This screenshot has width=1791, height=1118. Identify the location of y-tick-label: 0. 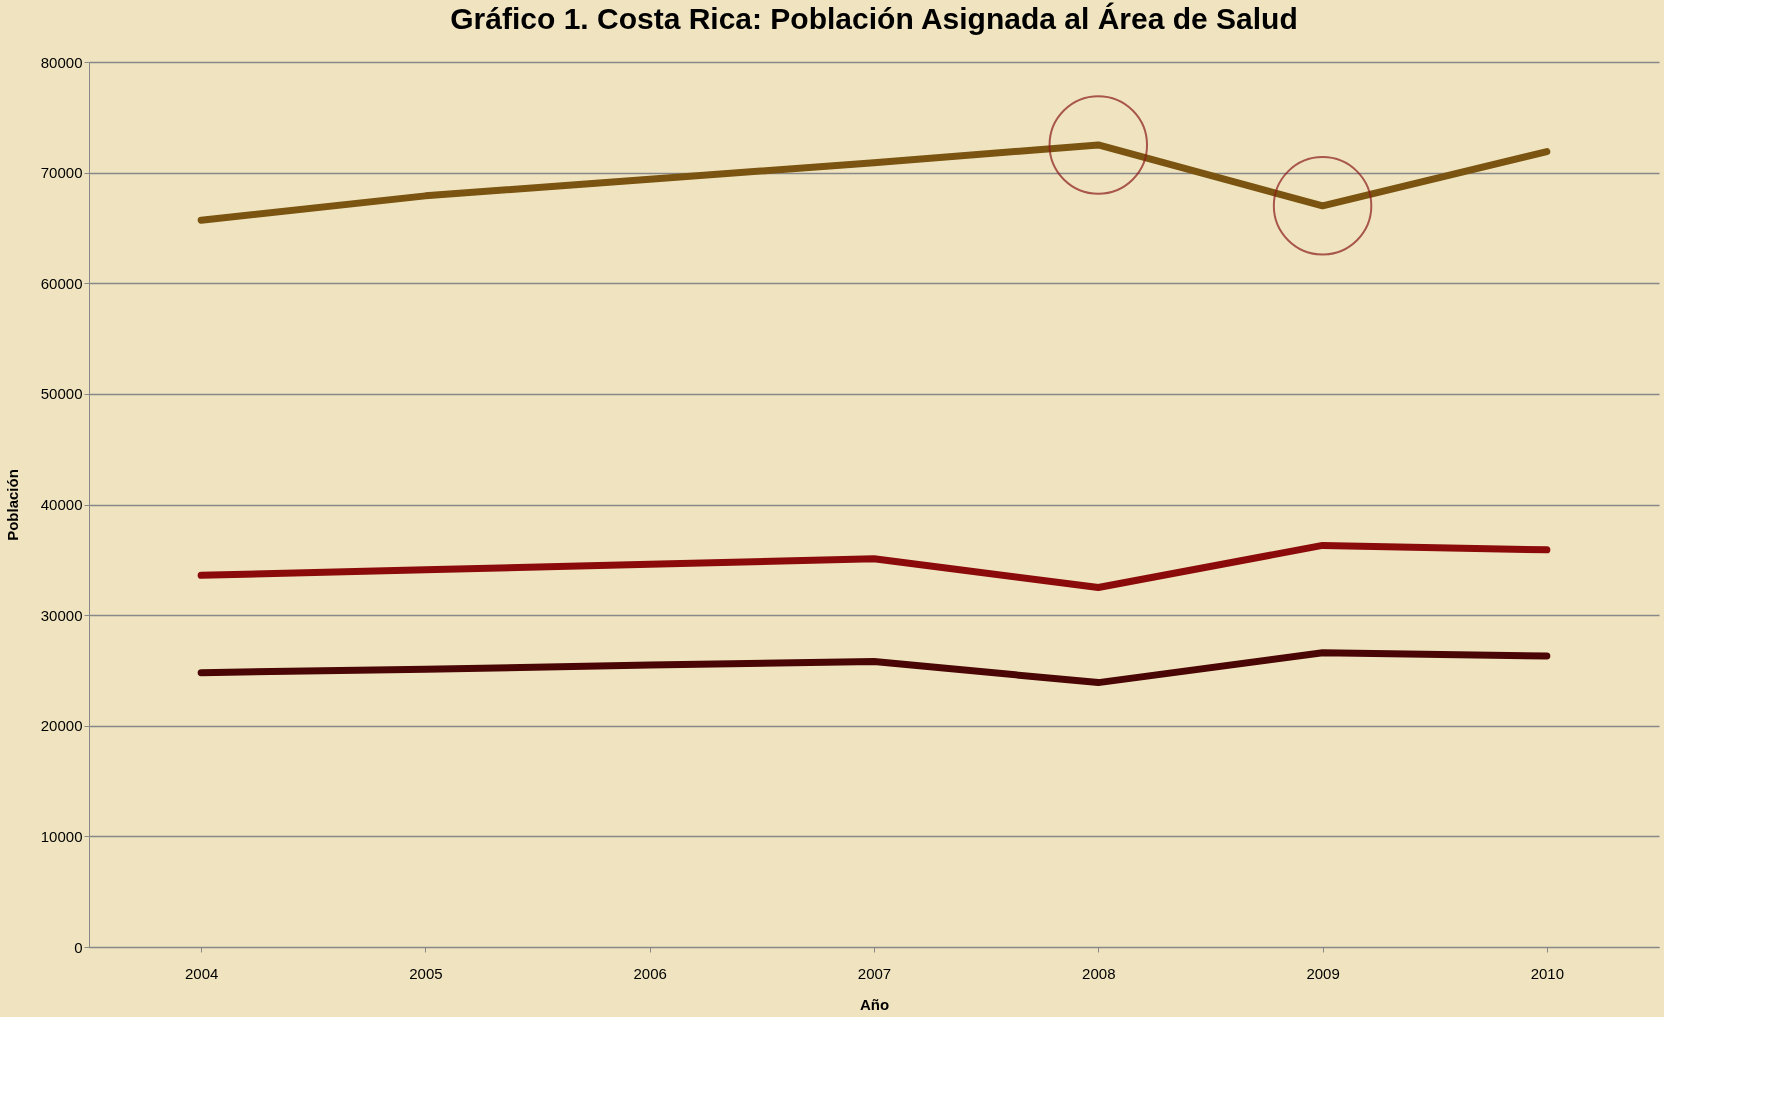
(78, 947).